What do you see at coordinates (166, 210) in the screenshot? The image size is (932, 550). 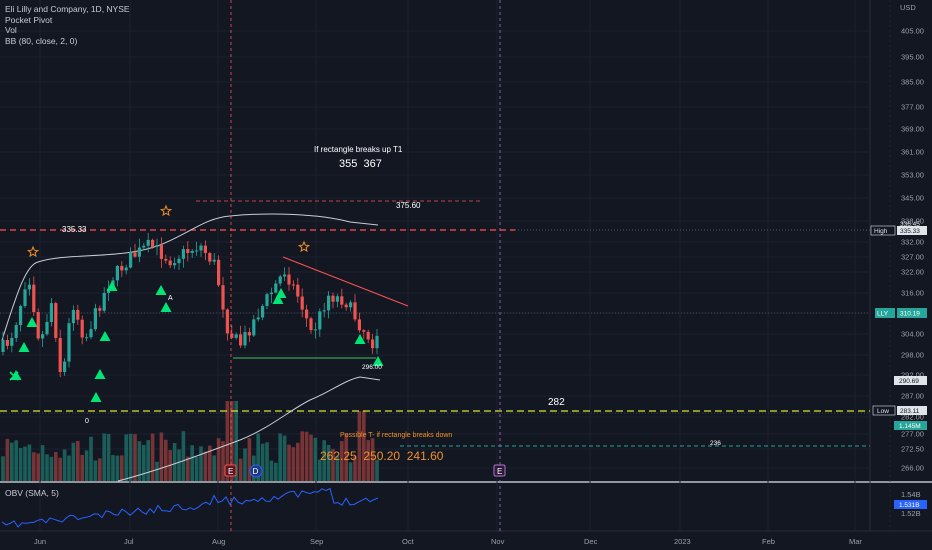 I see `star-icon` at bounding box center [166, 210].